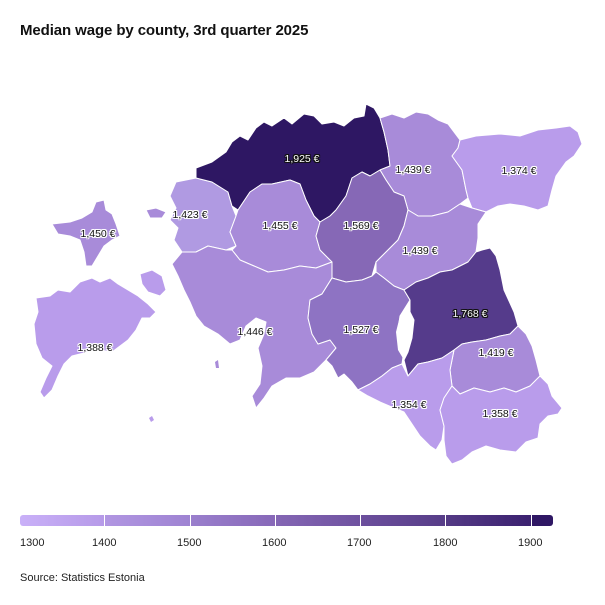 The image size is (605, 605). What do you see at coordinates (445, 543) in the screenshot?
I see `legend-tick-1800: 1800` at bounding box center [445, 543].